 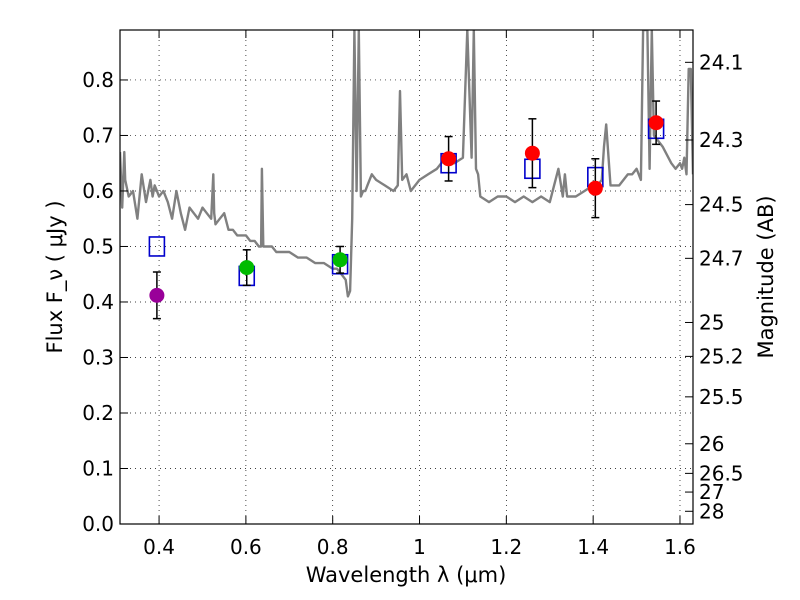 I want to click on x-tick-label: 0.4, so click(x=159, y=547).